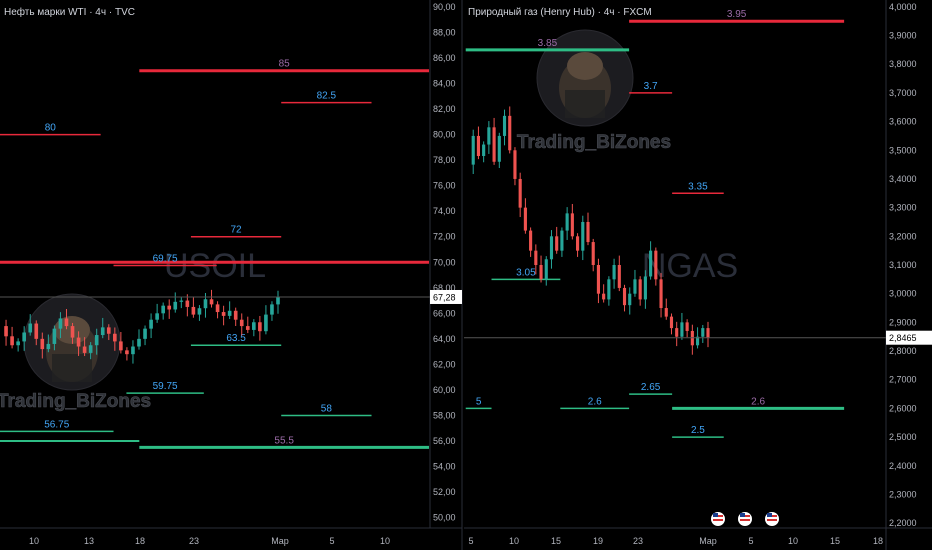 This screenshot has width=932, height=550. I want to click on y-tick-label: 4,0000, so click(903, 7).